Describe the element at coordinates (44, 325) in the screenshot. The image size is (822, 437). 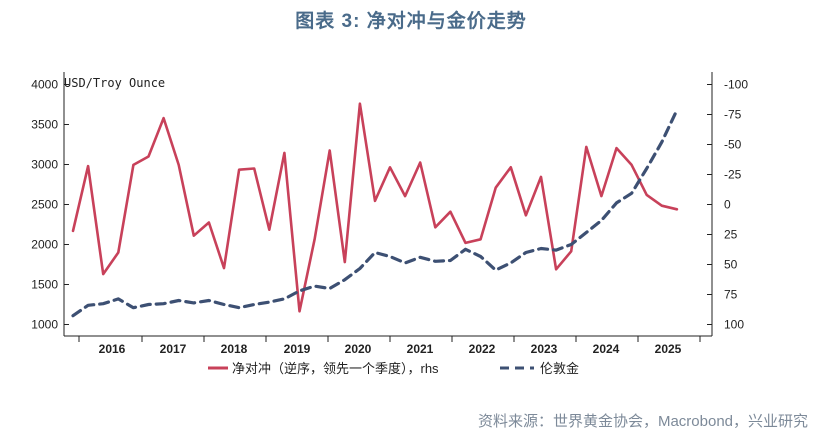
I see `left-tick-label: 1000` at that location.